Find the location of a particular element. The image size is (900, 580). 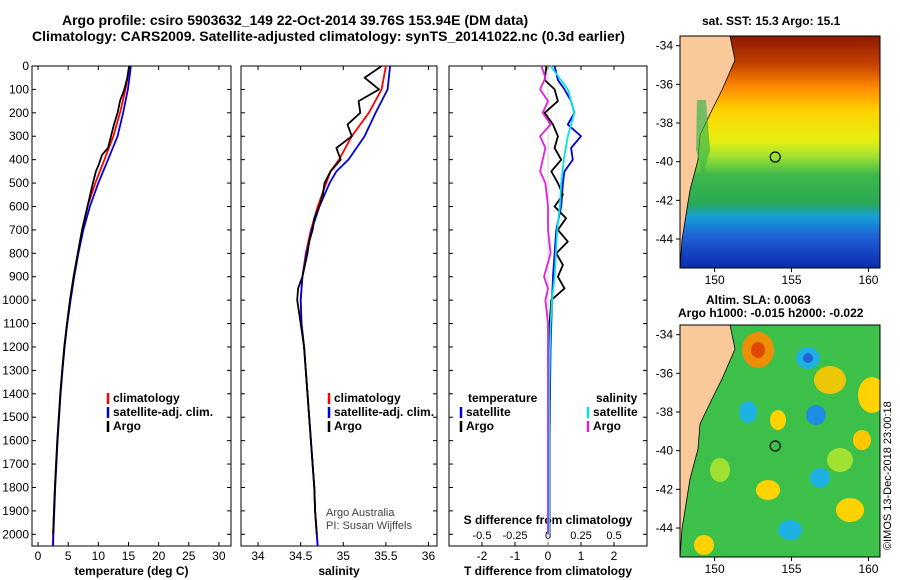

y-tick-label: 1100 is located at coordinates (16, 324).